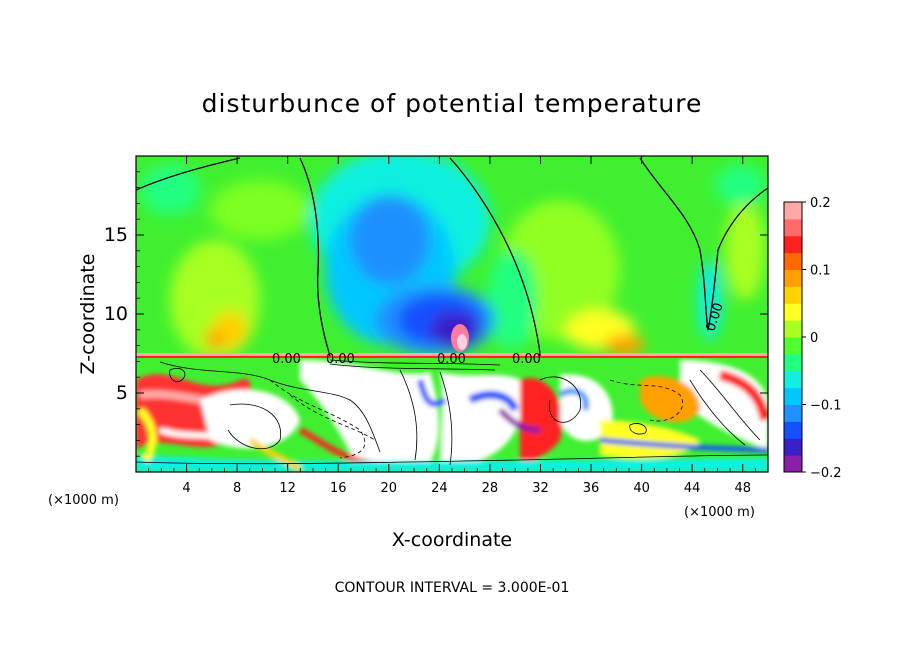 This screenshot has height=654, width=904. Describe the element at coordinates (742, 488) in the screenshot. I see `x-tick-label: 48` at that location.